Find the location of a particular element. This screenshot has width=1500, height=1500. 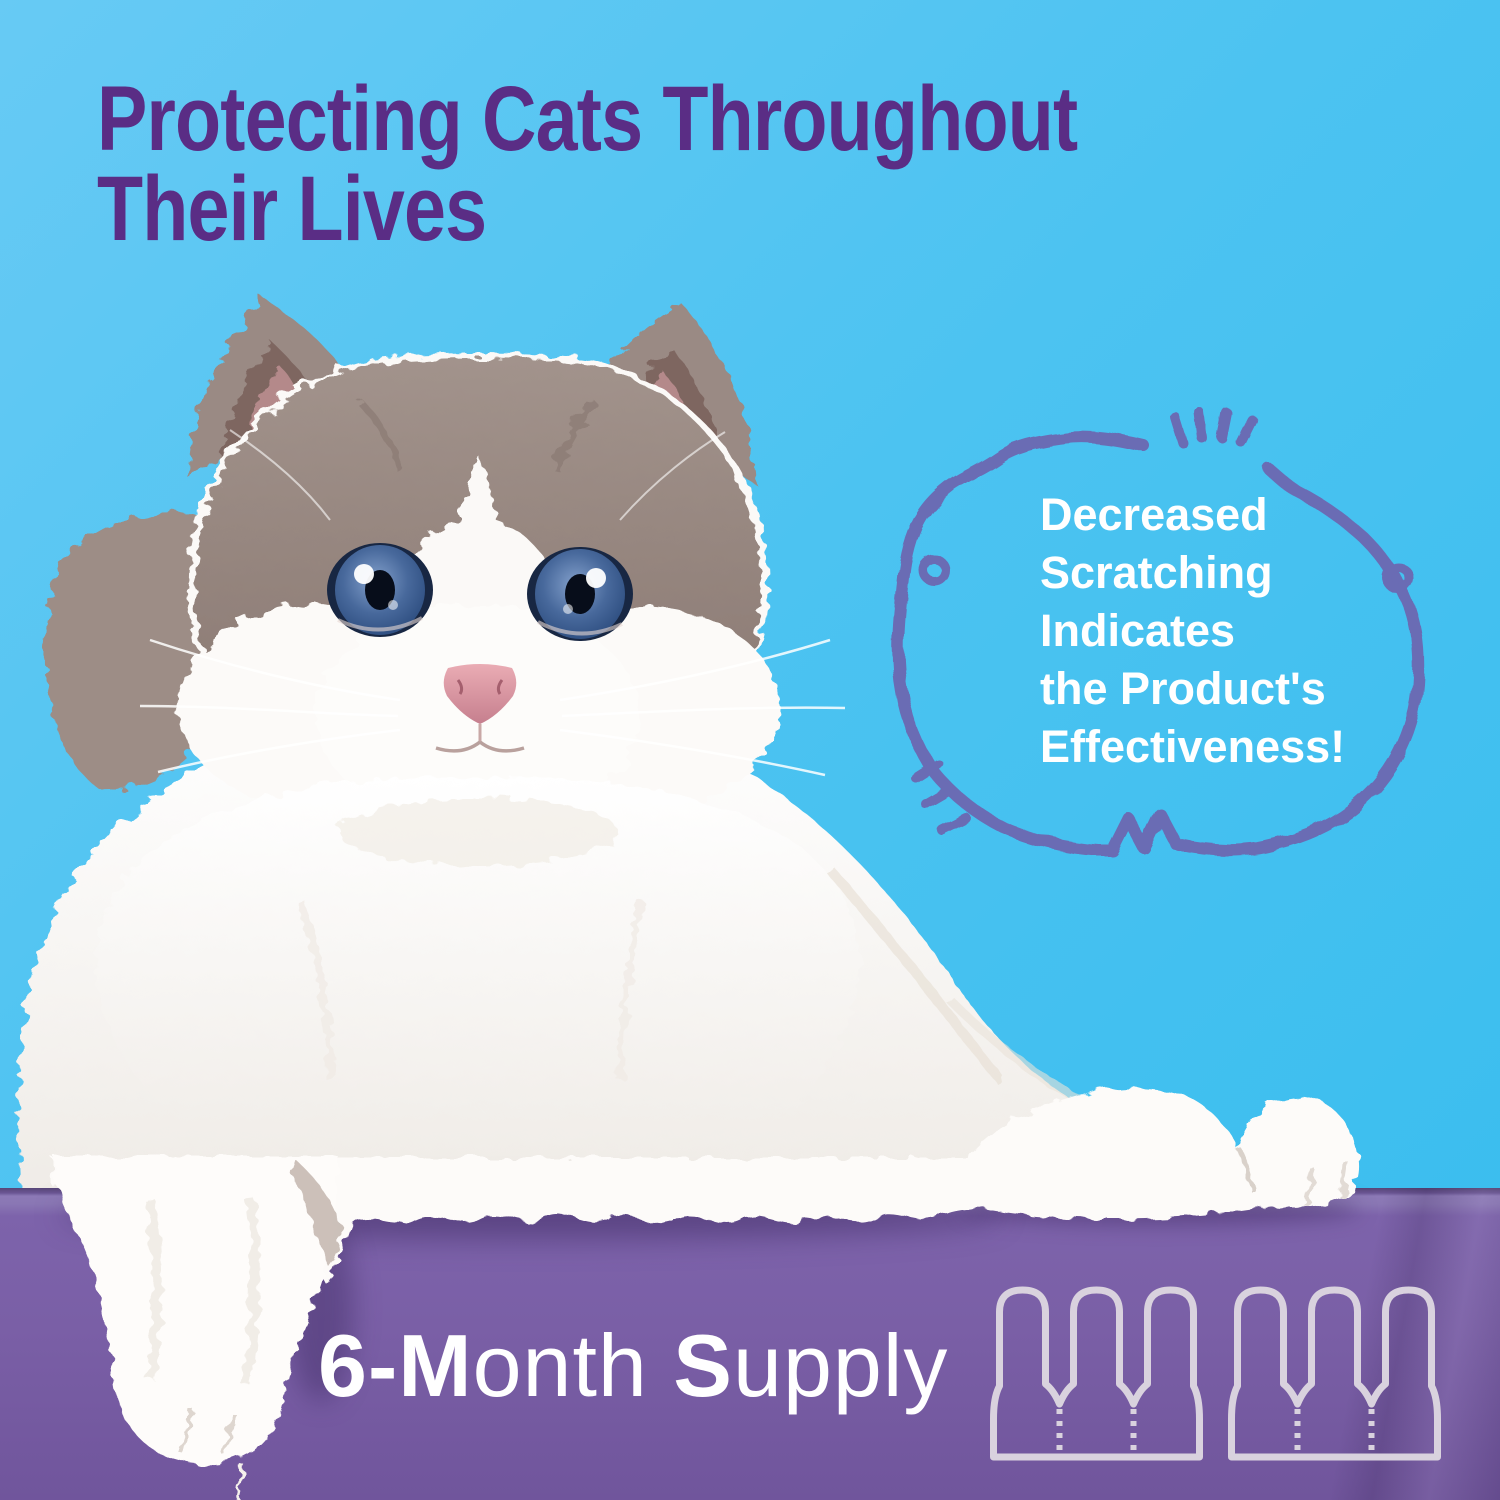

emphasis-strokes-bottom-icon is located at coordinates (941, 797).